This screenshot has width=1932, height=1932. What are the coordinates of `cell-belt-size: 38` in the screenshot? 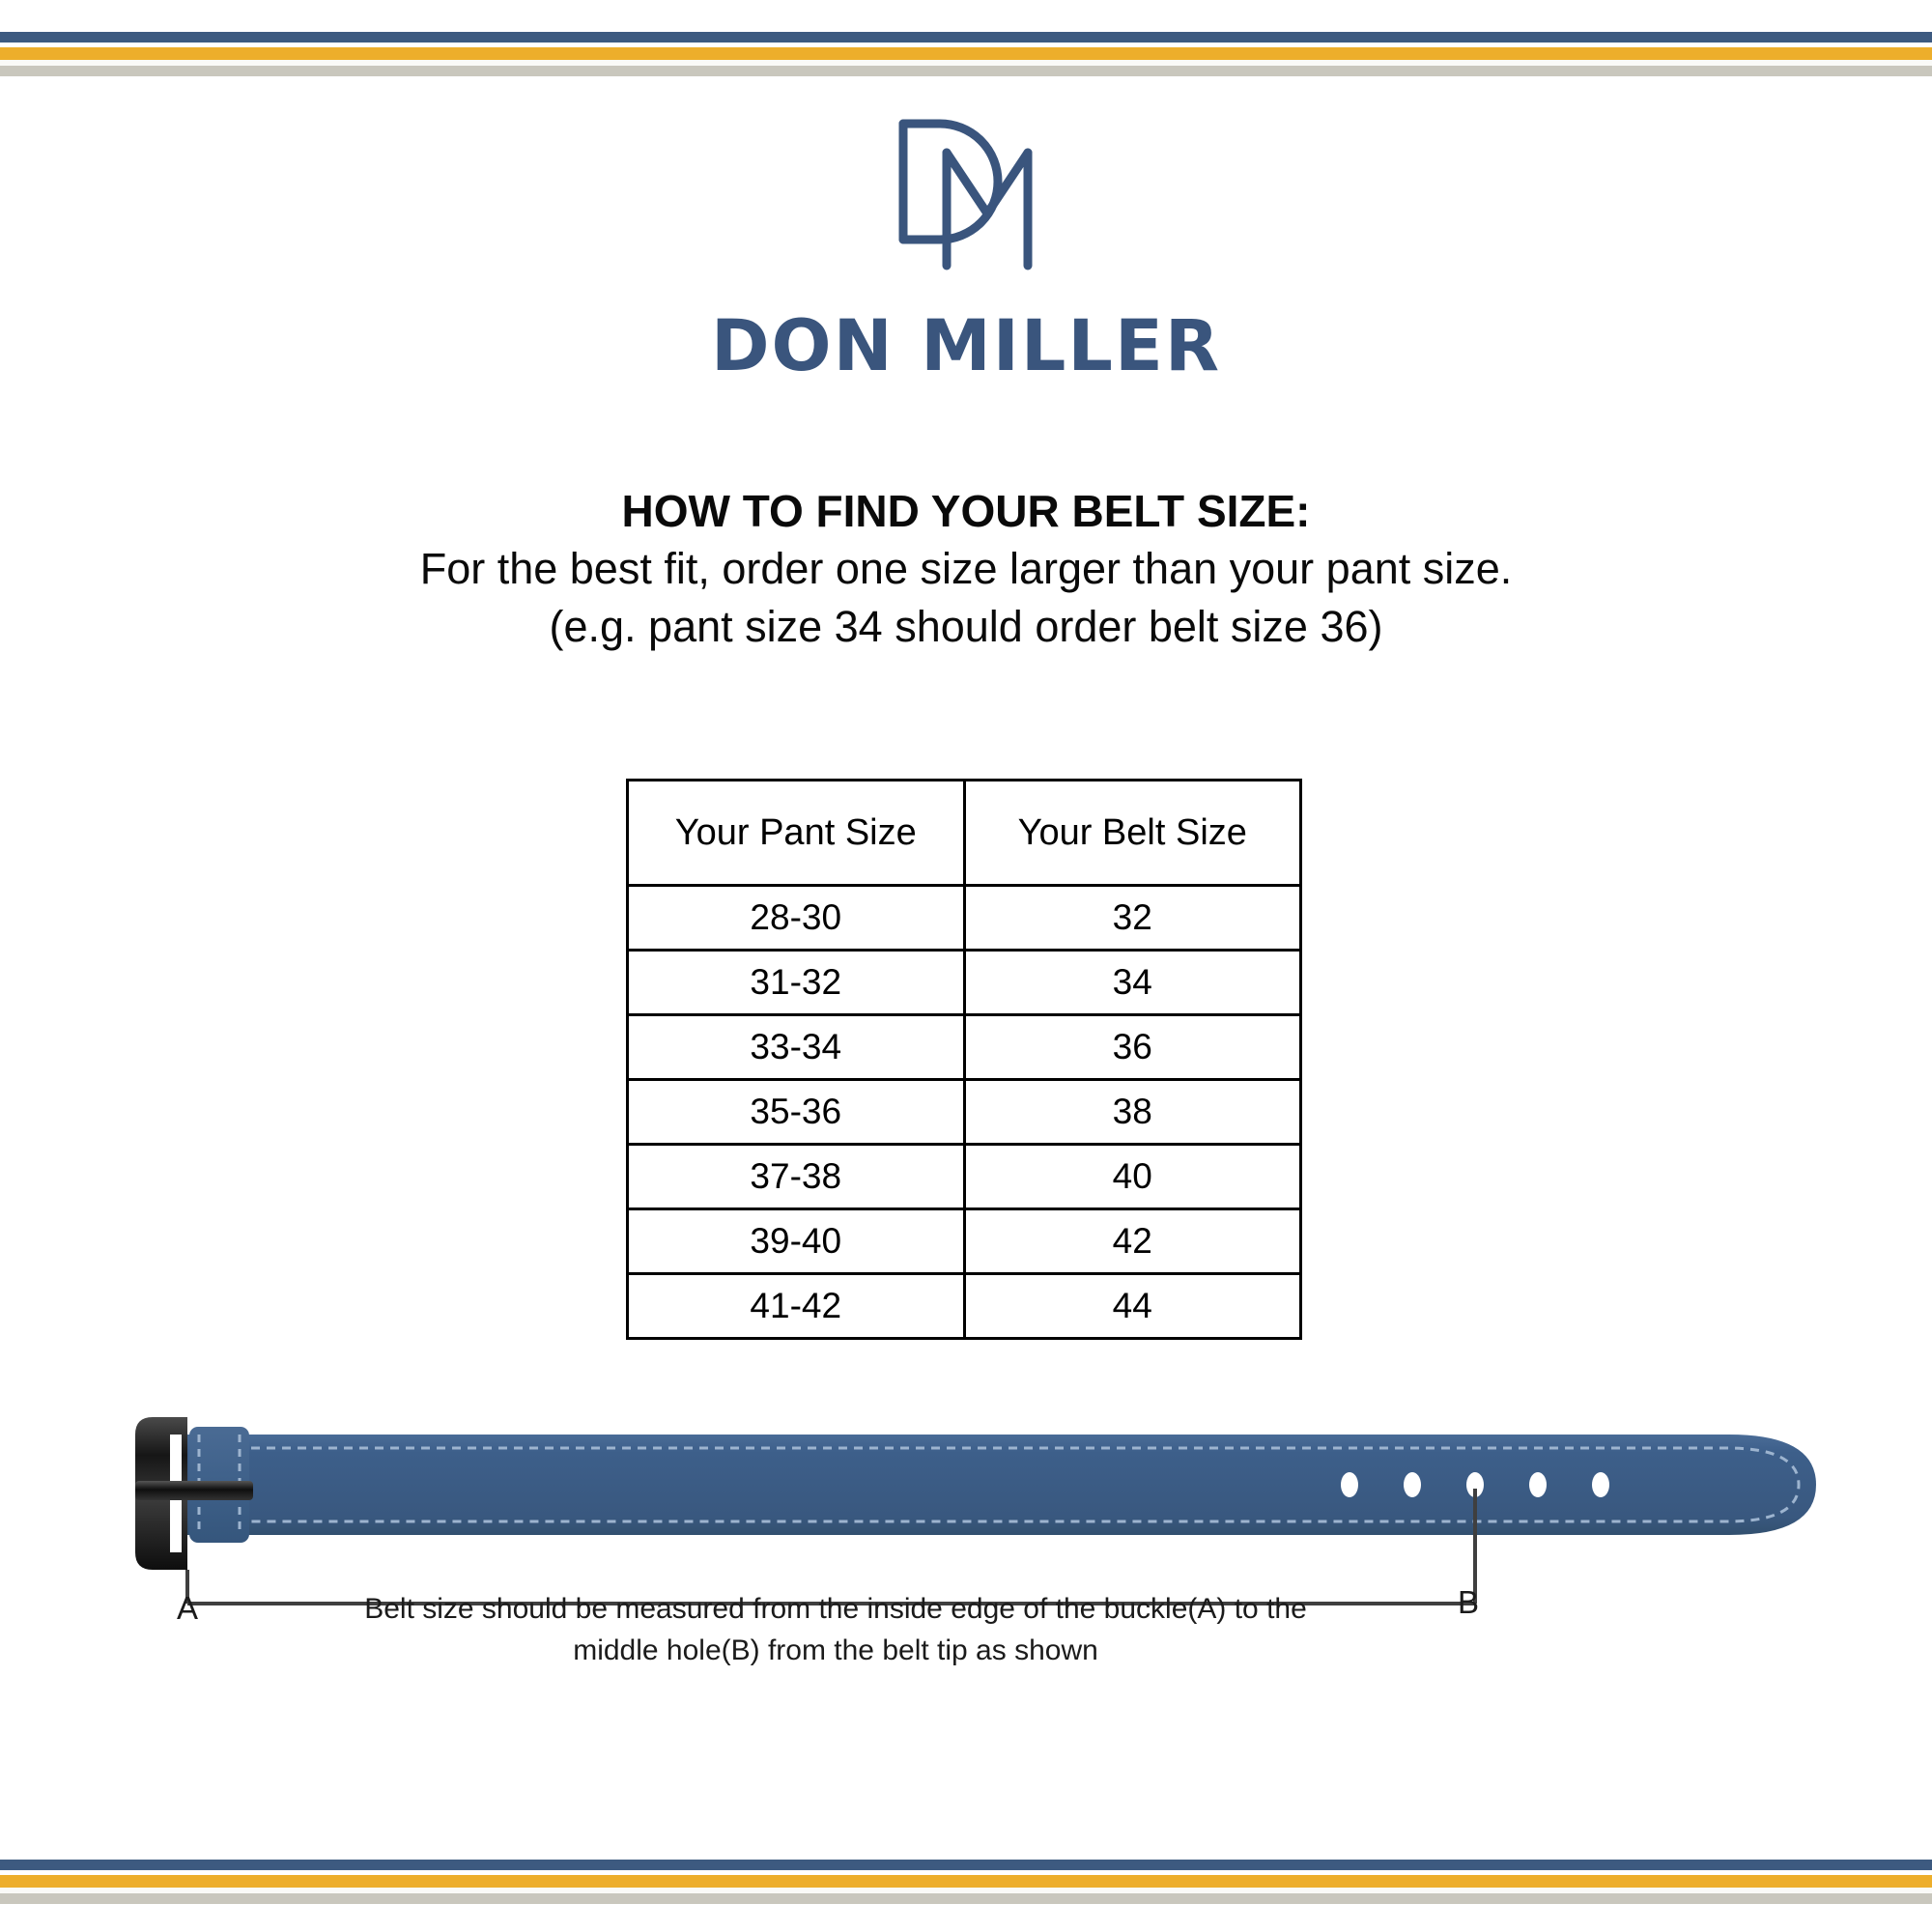 It's located at (1132, 1112).